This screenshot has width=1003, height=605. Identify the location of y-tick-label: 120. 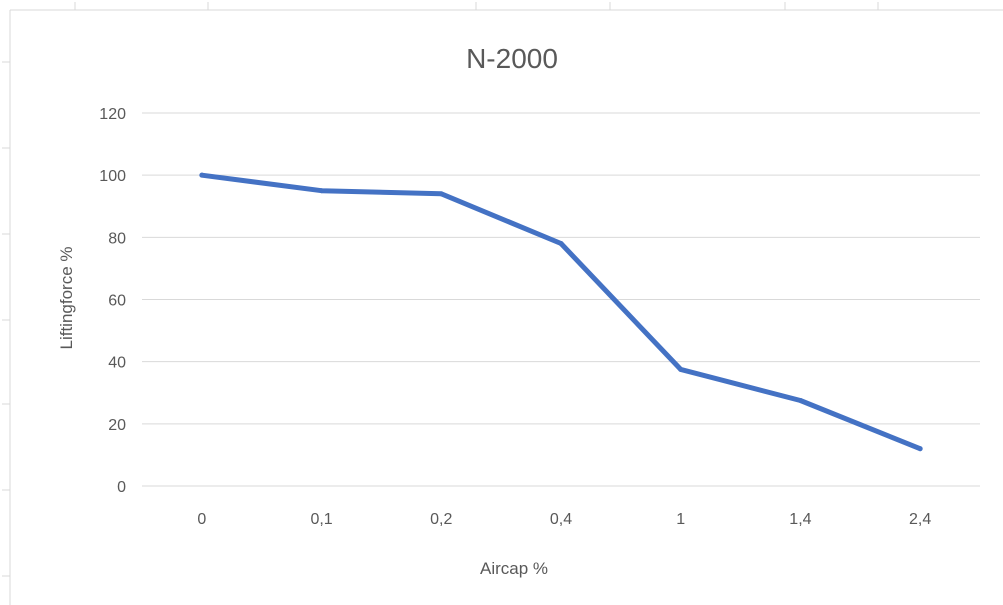
(112, 114).